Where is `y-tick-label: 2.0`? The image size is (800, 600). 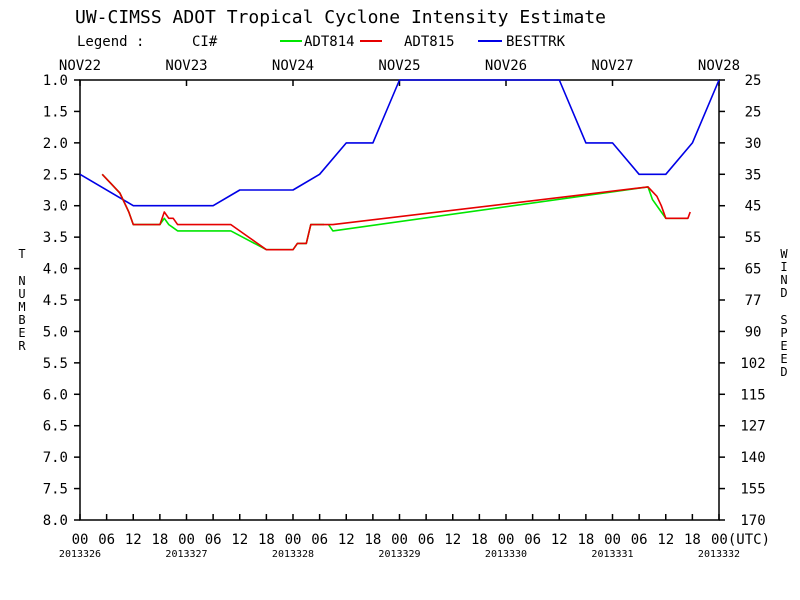
y-tick-label: 2.0 is located at coordinates (55, 144).